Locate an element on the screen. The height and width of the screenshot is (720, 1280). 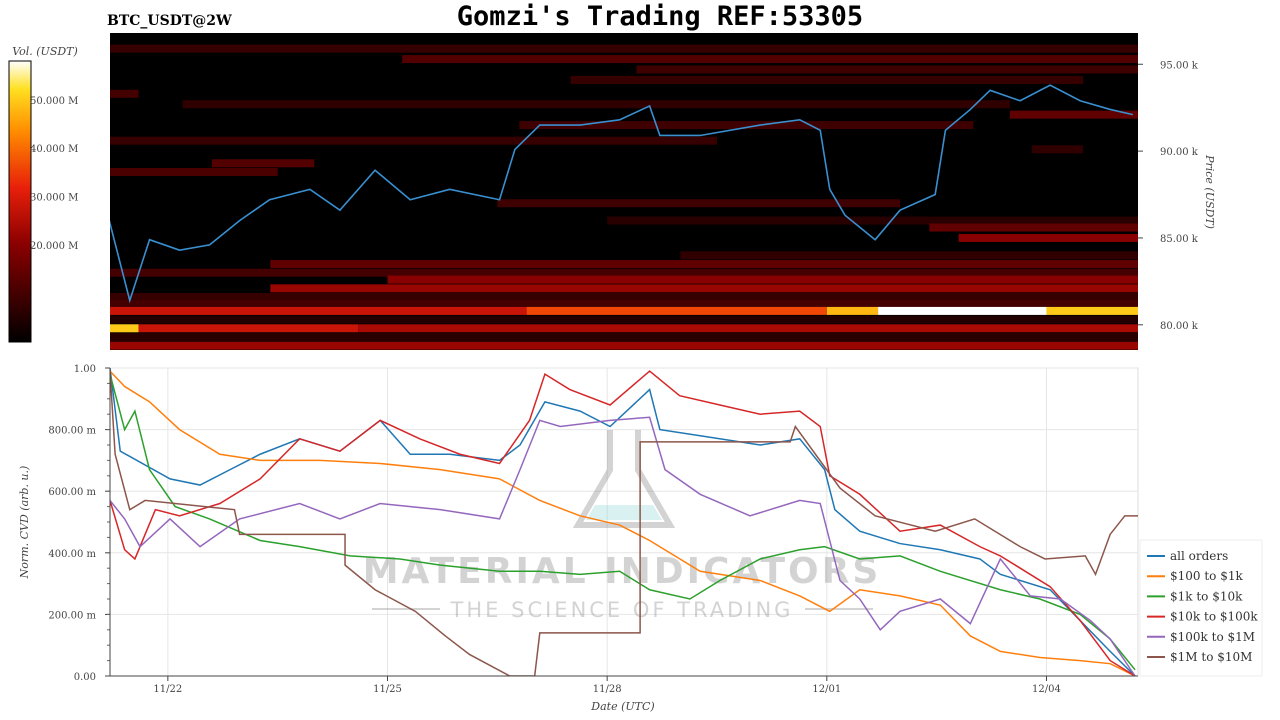
watermark-line1: MATERIAL INDICATORS is located at coordinates (622, 571).